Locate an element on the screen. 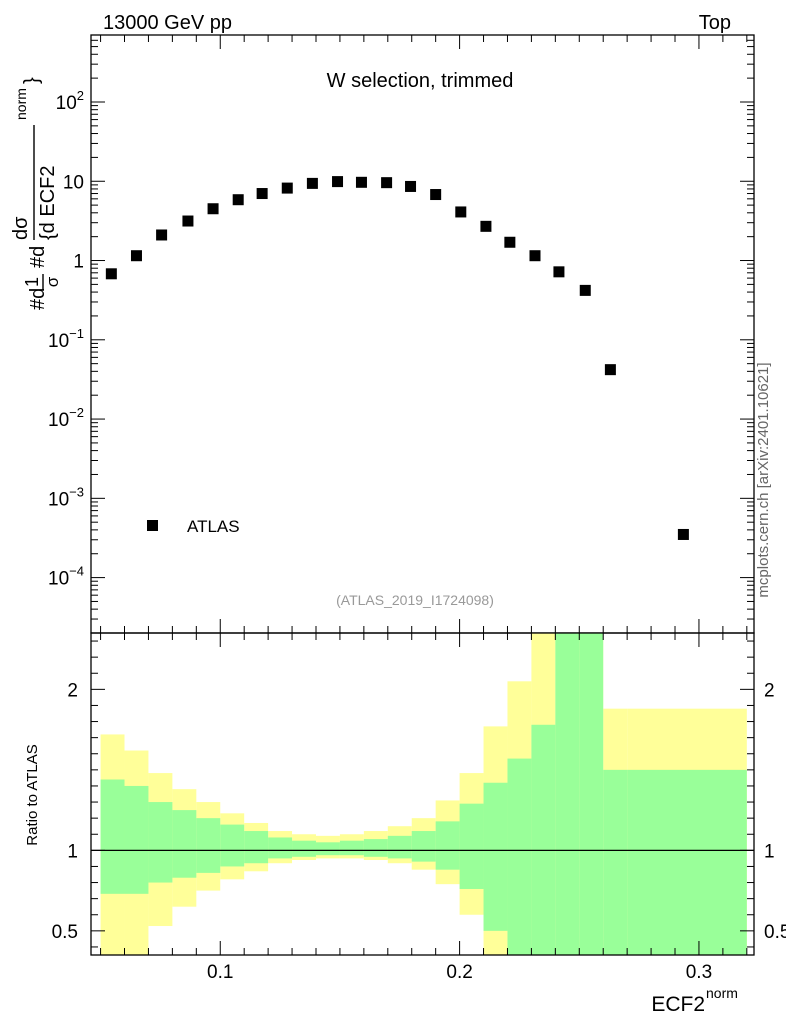 This screenshot has width=786, height=1024. x-tick-label: 0.2 is located at coordinates (459, 972).